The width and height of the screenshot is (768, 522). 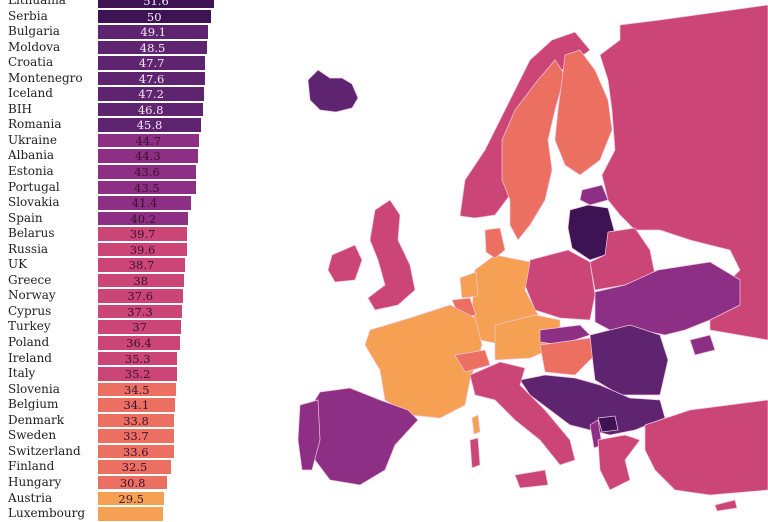 What do you see at coordinates (139, 343) in the screenshot?
I see `bar-value: 36.4` at bounding box center [139, 343].